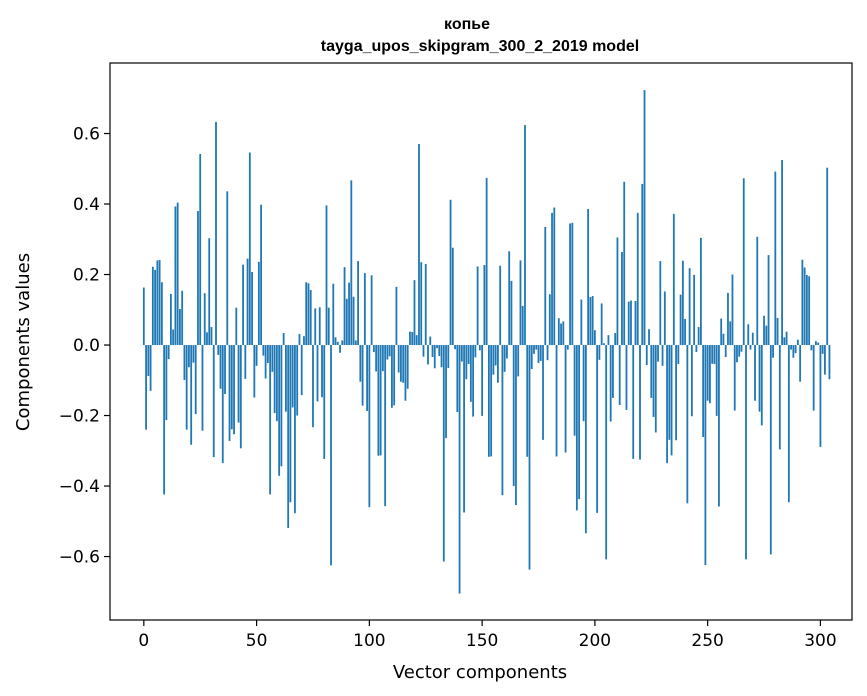 The height and width of the screenshot is (696, 867). I want to click on x-tick-label: 100, so click(369, 641).